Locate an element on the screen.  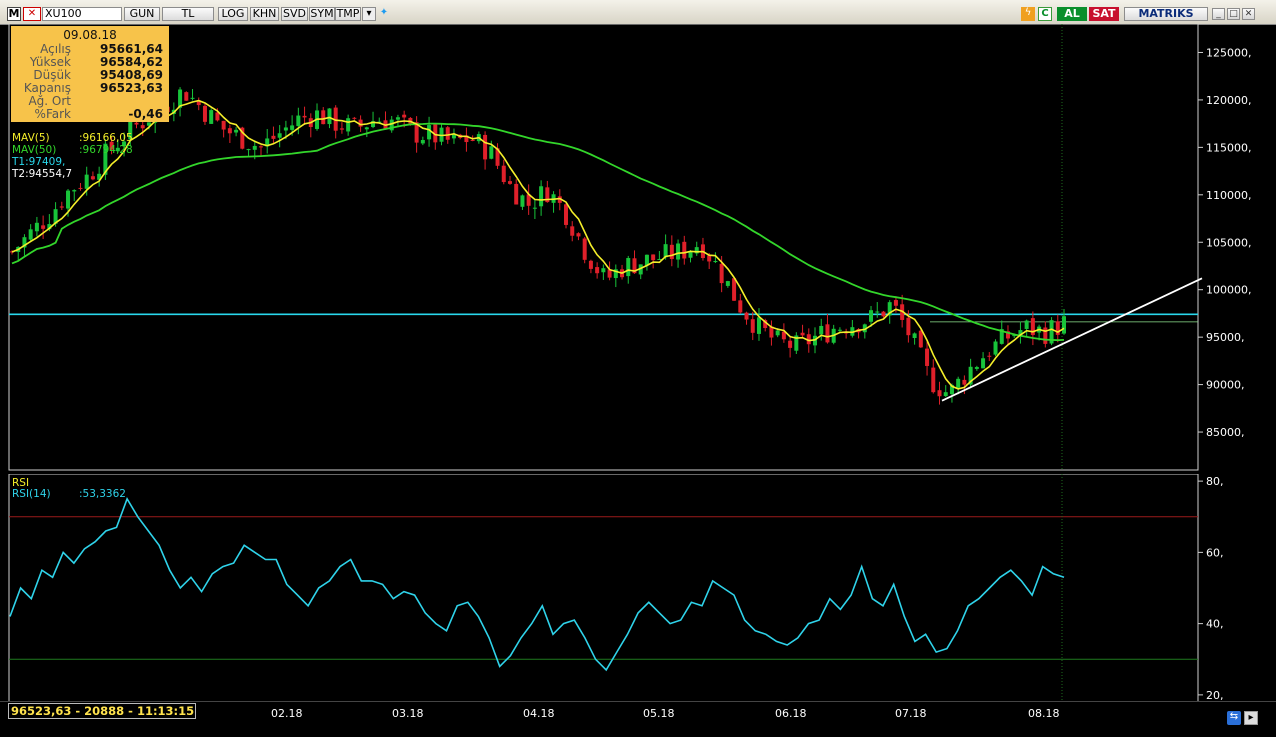
info-value: -0,46 is located at coordinates (145, 114).